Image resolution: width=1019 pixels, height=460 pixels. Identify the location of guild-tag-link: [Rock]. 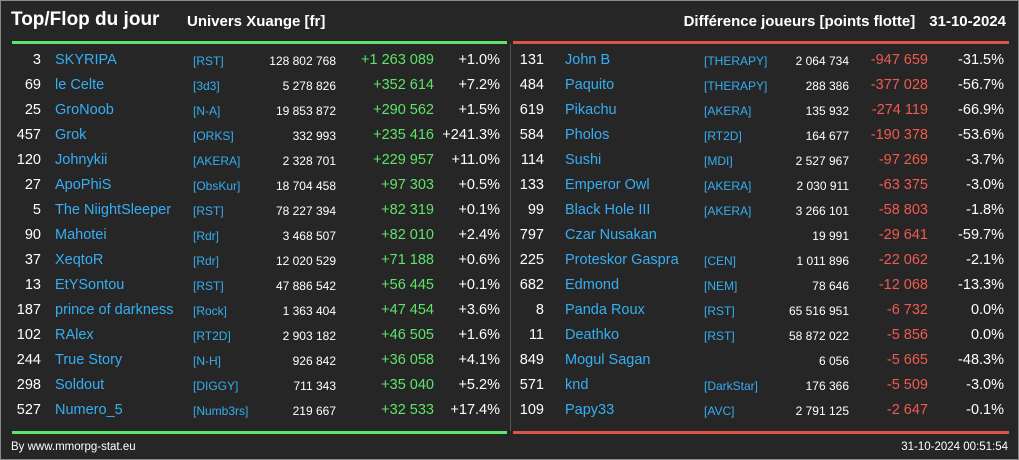
(210, 311).